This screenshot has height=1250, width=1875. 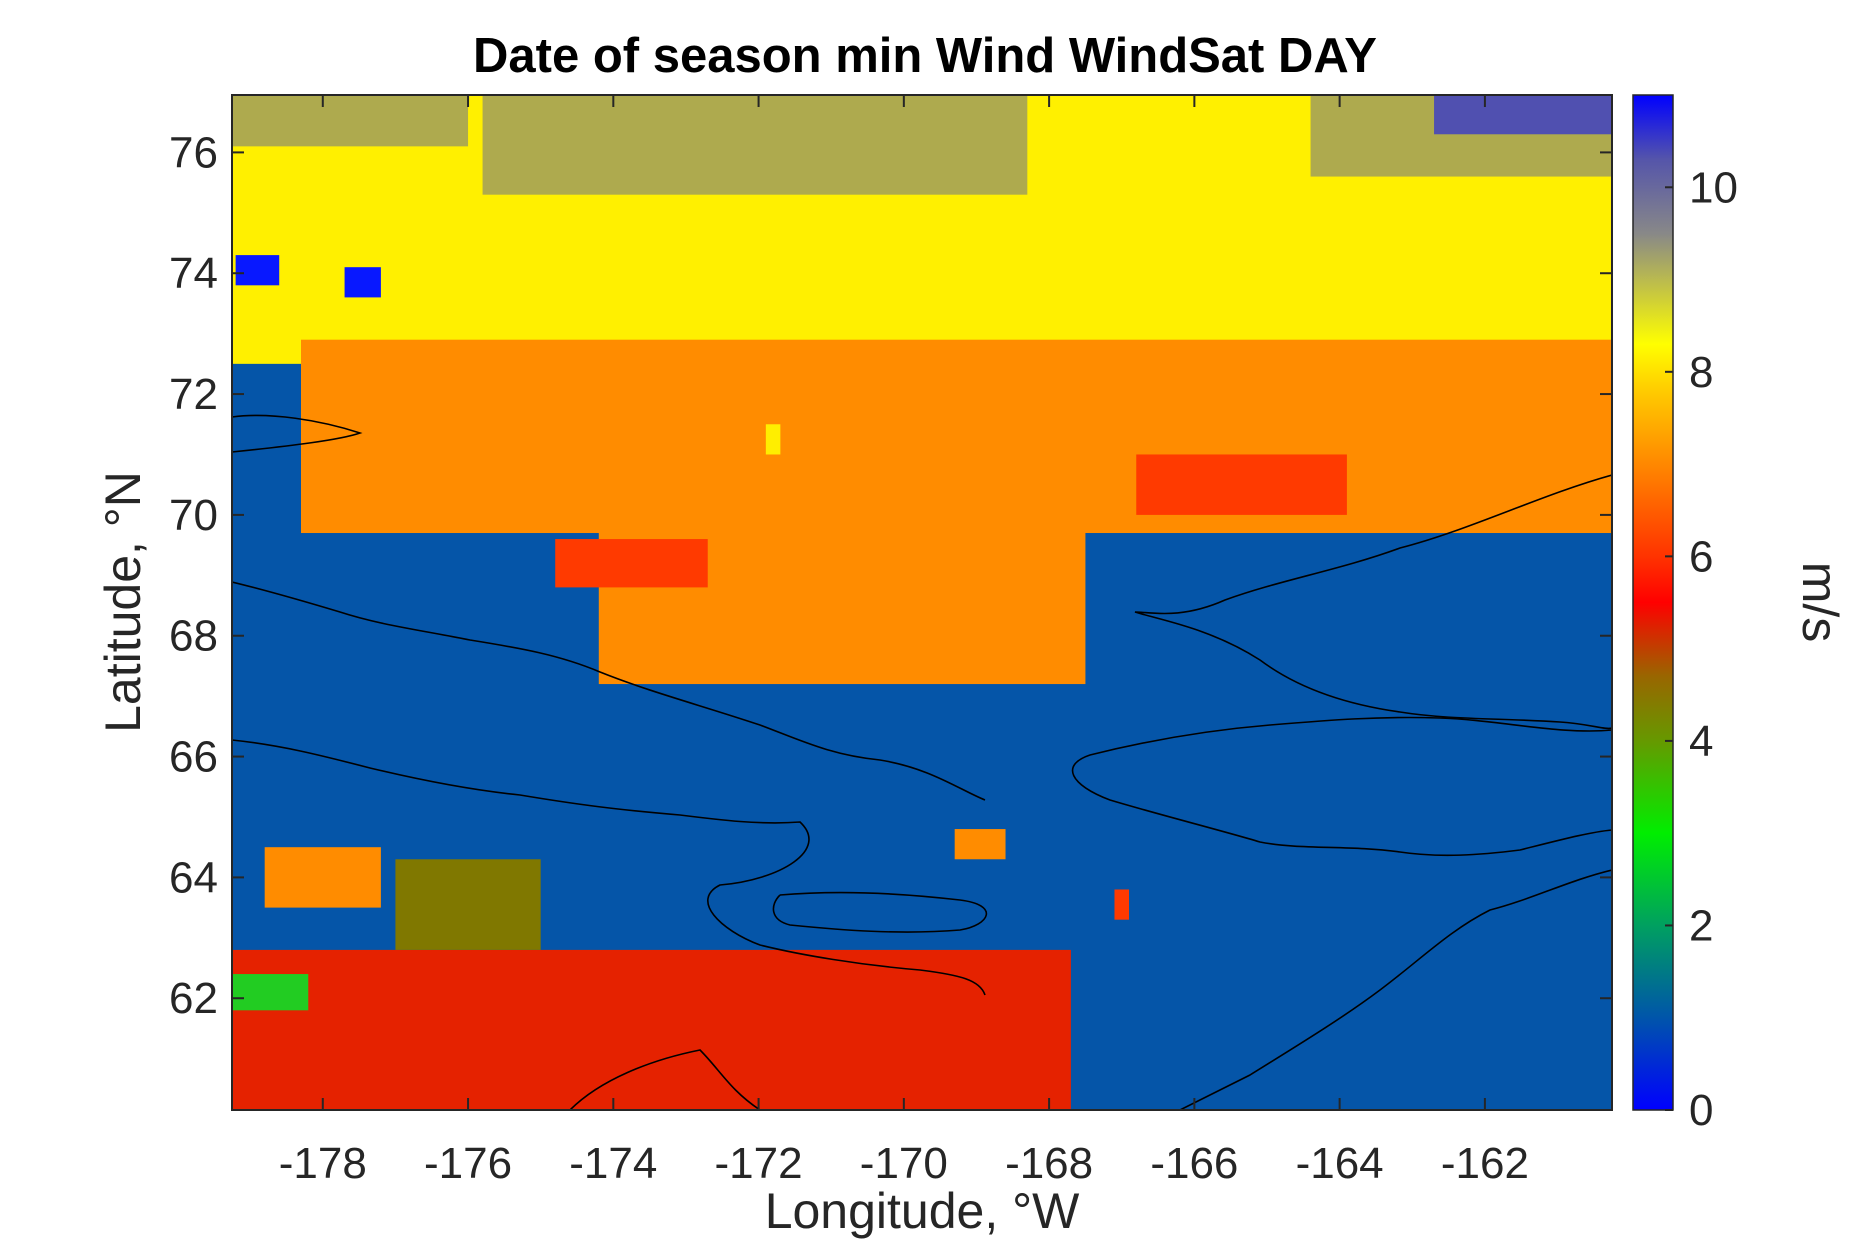 I want to click on chart-title: Date of season min Wind WindSat DAY, so click(x=925, y=56).